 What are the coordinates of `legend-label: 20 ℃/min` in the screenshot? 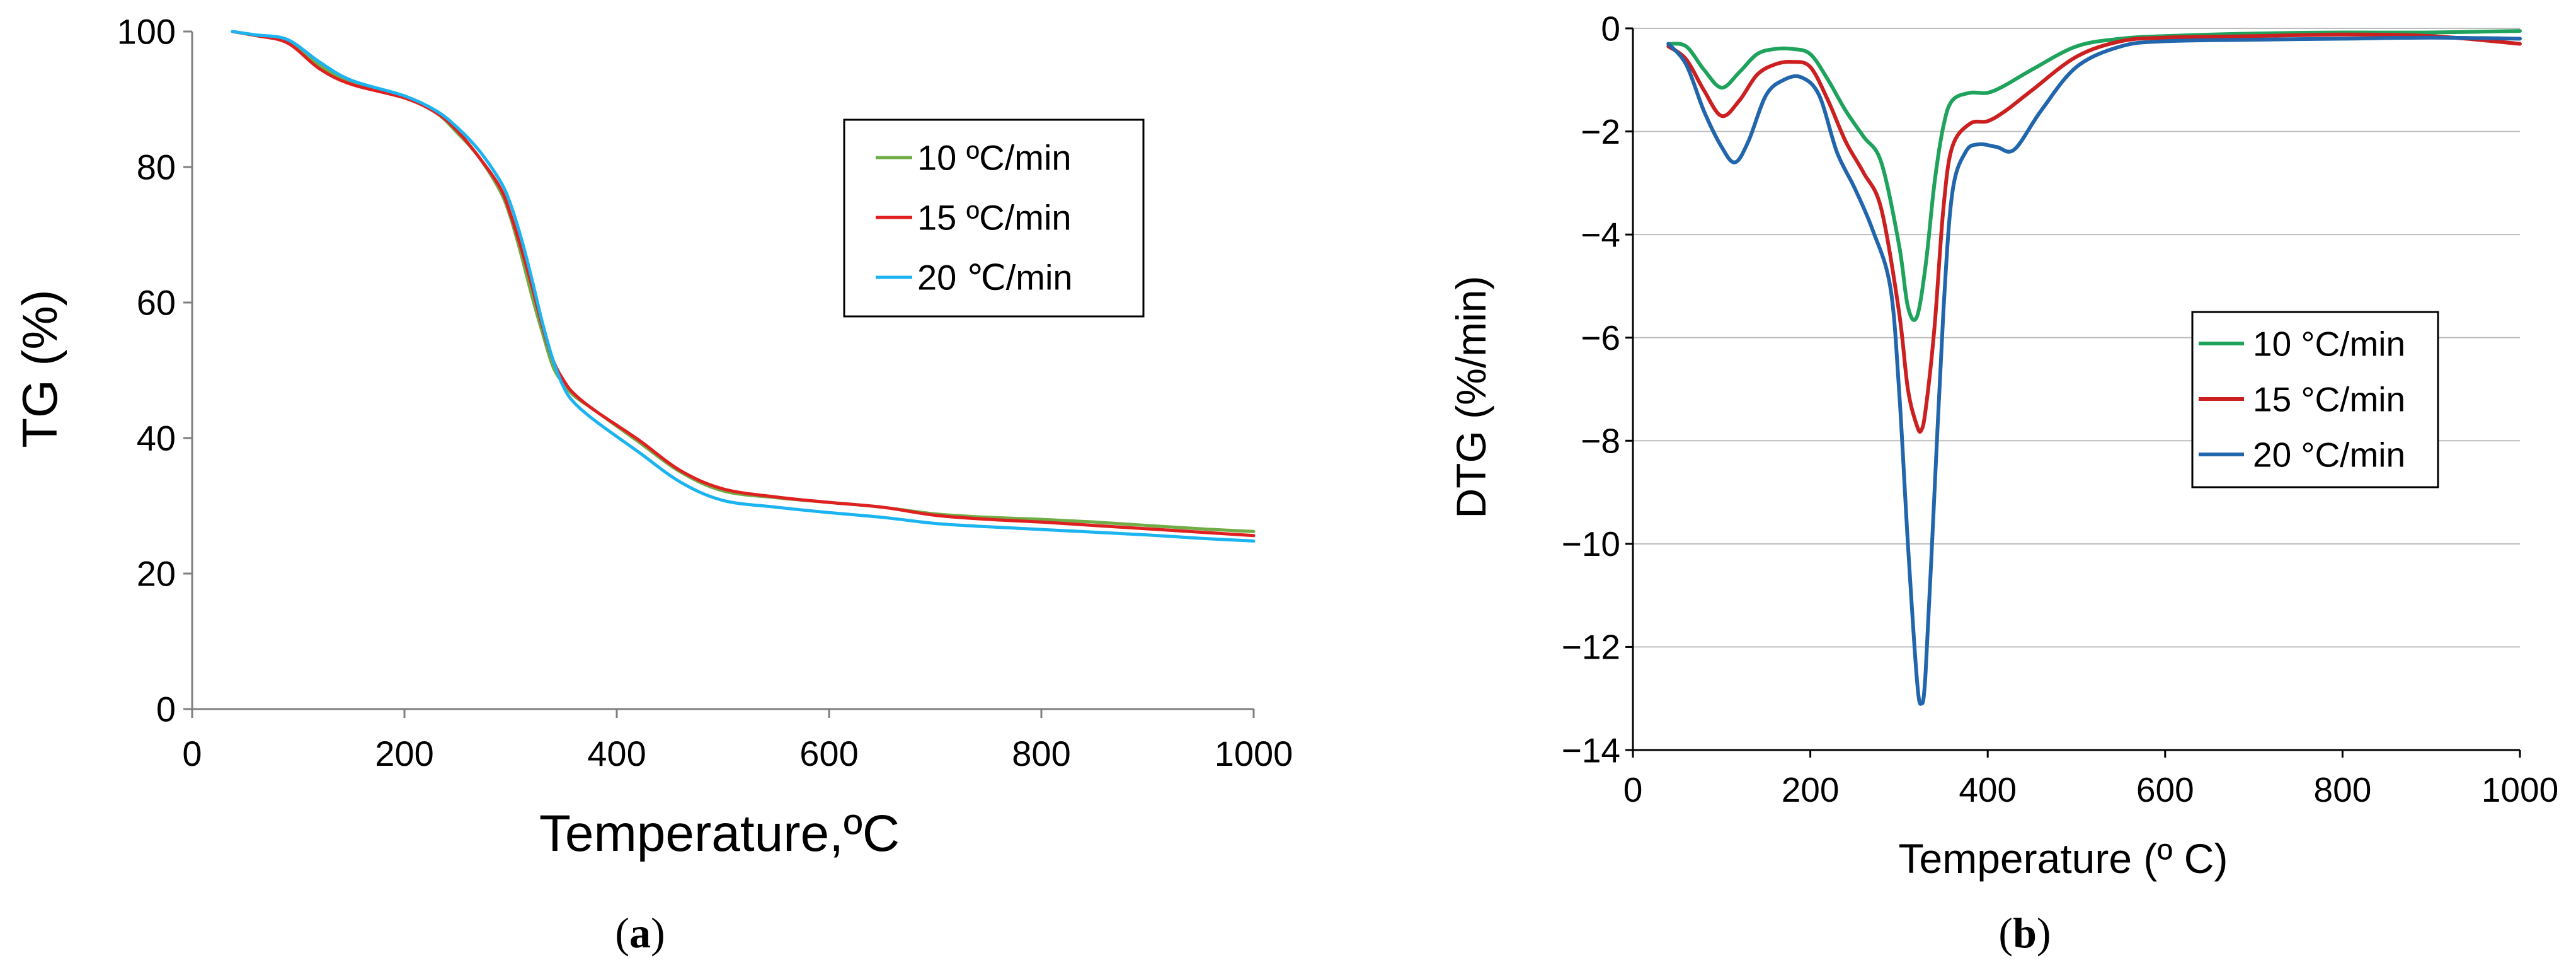 It's located at (995, 277).